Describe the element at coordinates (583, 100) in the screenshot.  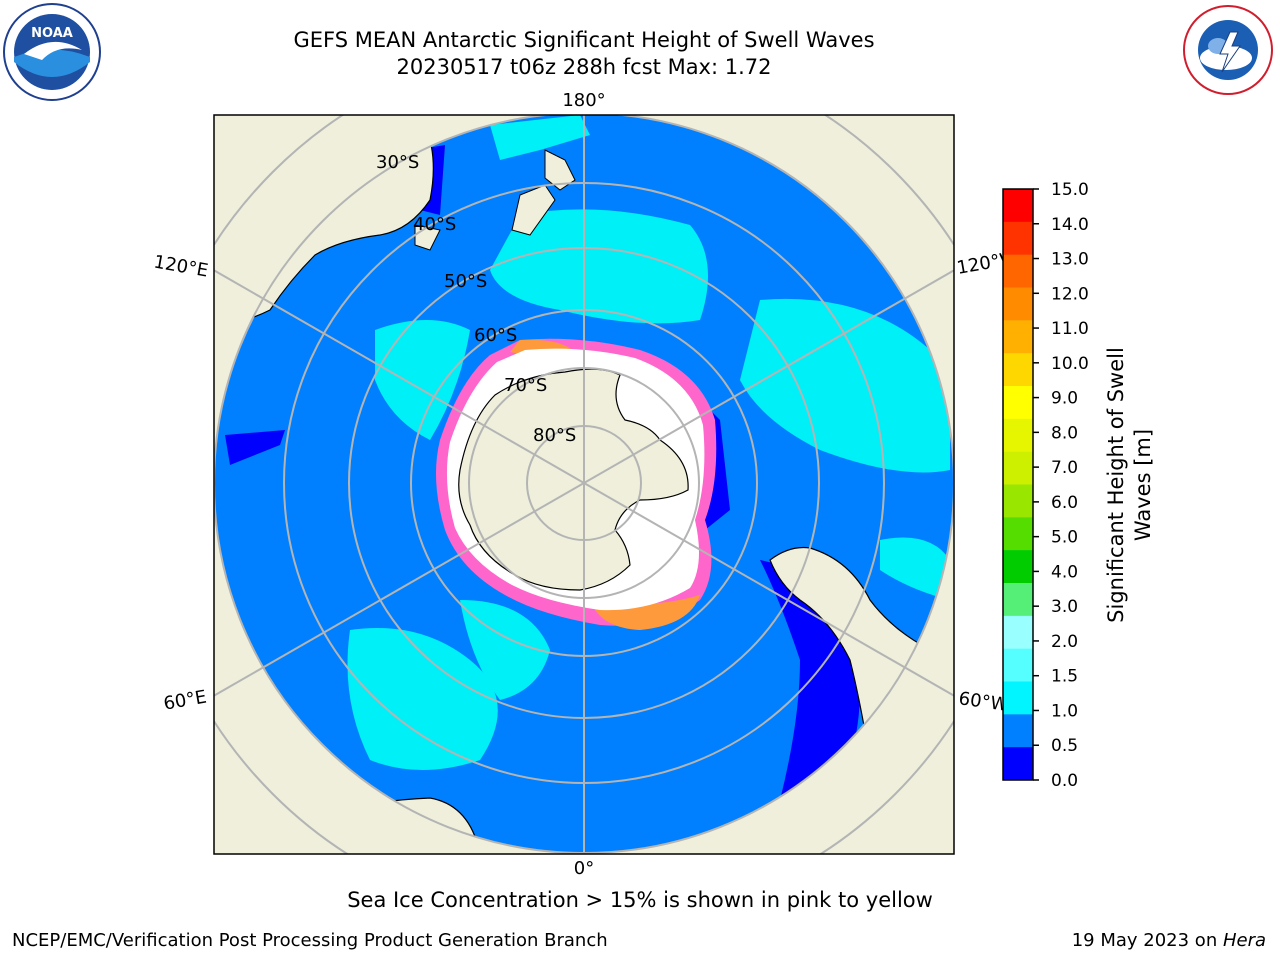
I see `lon-label-180: 180°` at that location.